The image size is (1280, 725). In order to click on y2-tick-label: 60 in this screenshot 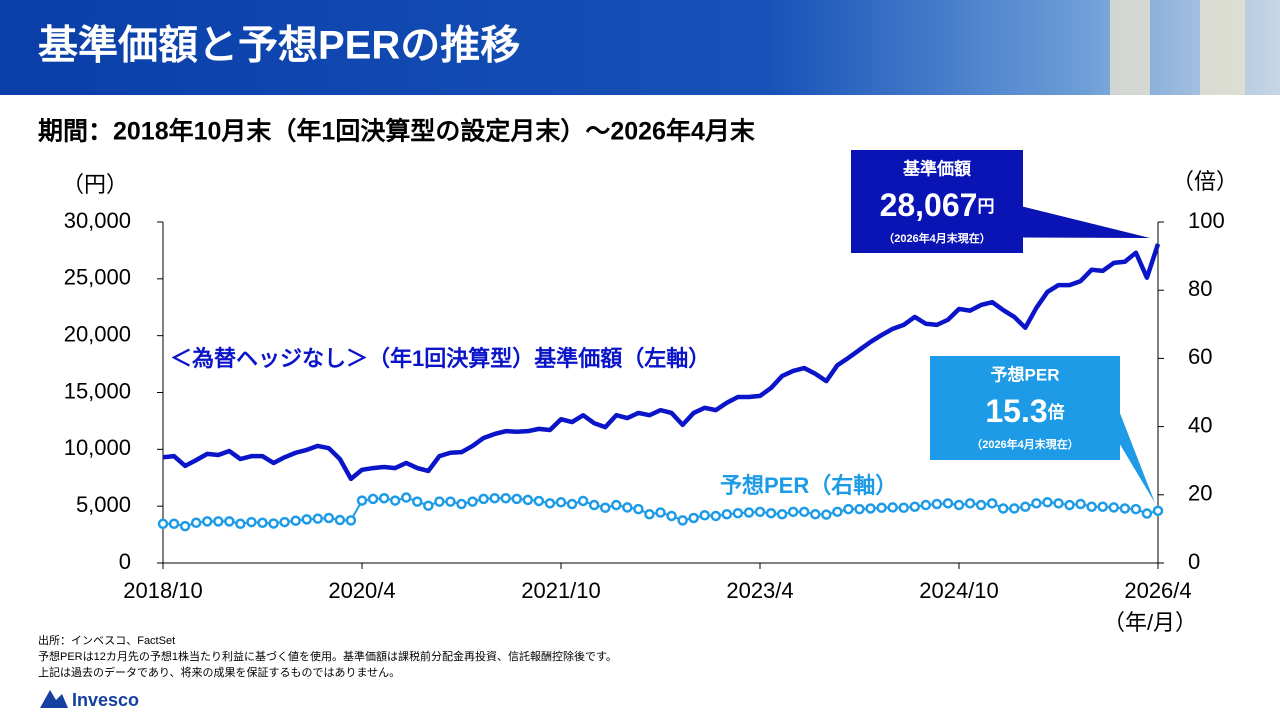, I will do `click(1200, 356)`.